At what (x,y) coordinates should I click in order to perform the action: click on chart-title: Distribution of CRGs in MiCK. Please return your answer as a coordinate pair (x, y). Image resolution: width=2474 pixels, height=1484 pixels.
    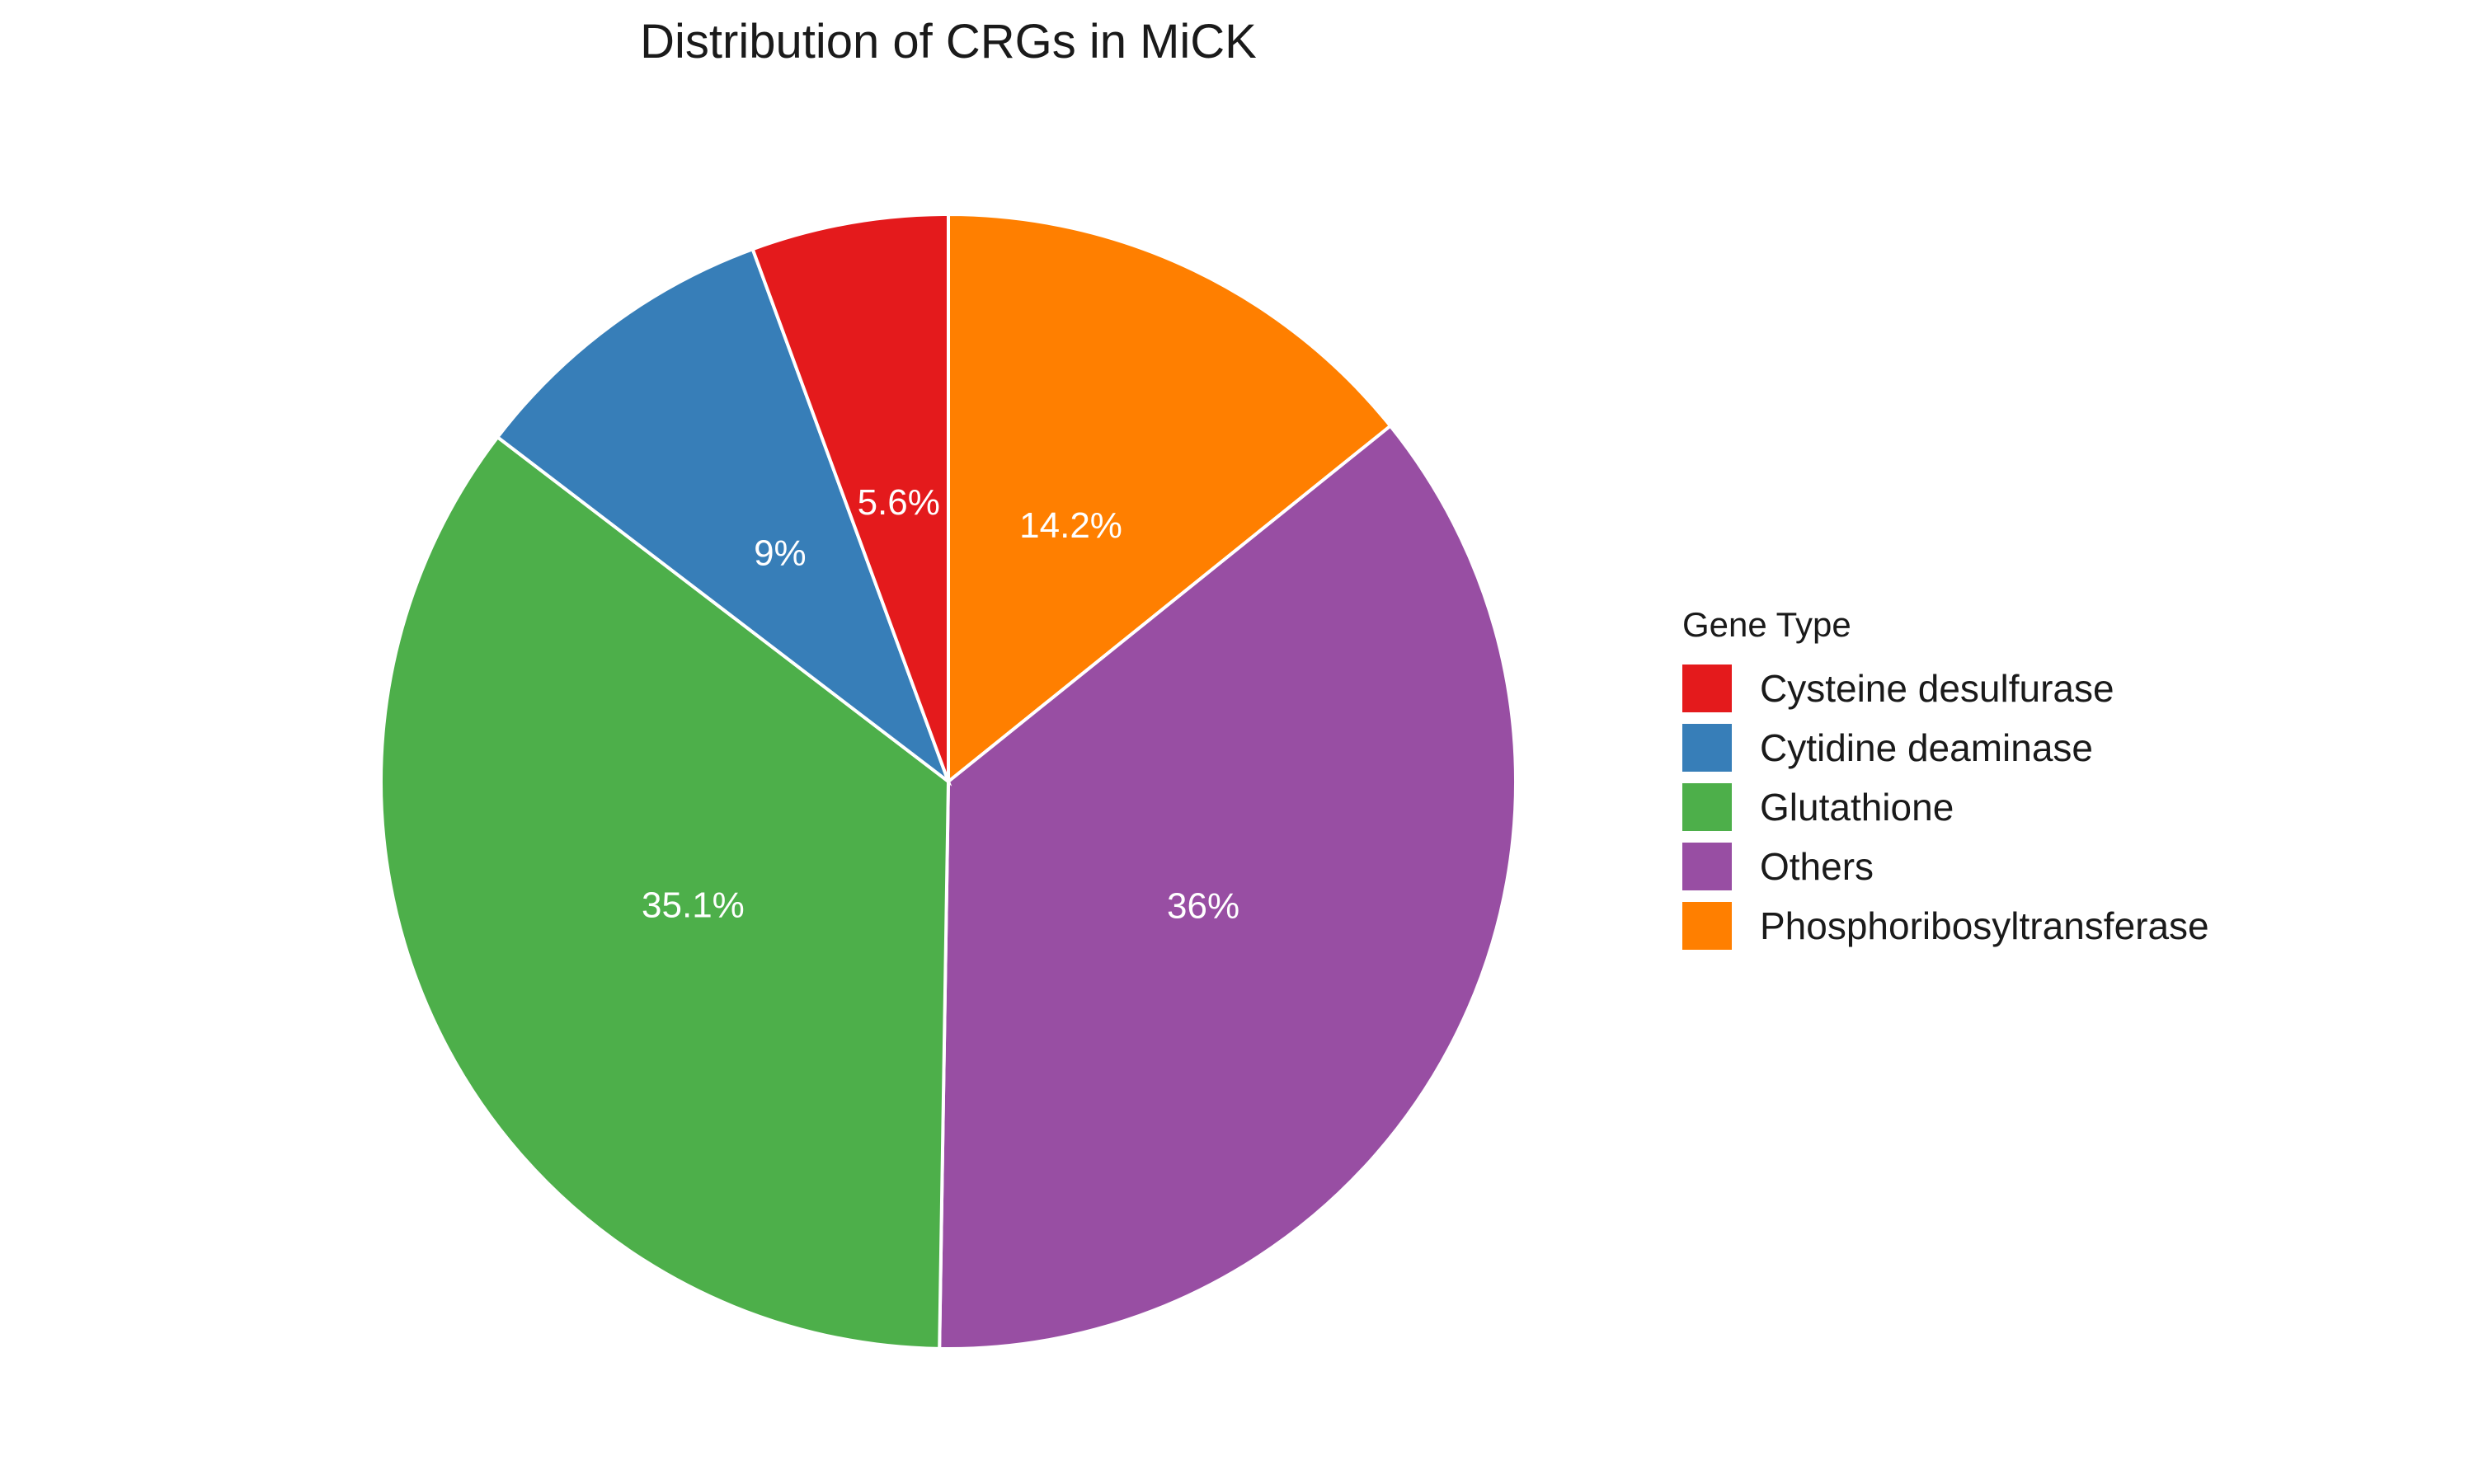
    Looking at the image, I should click on (948, 41).